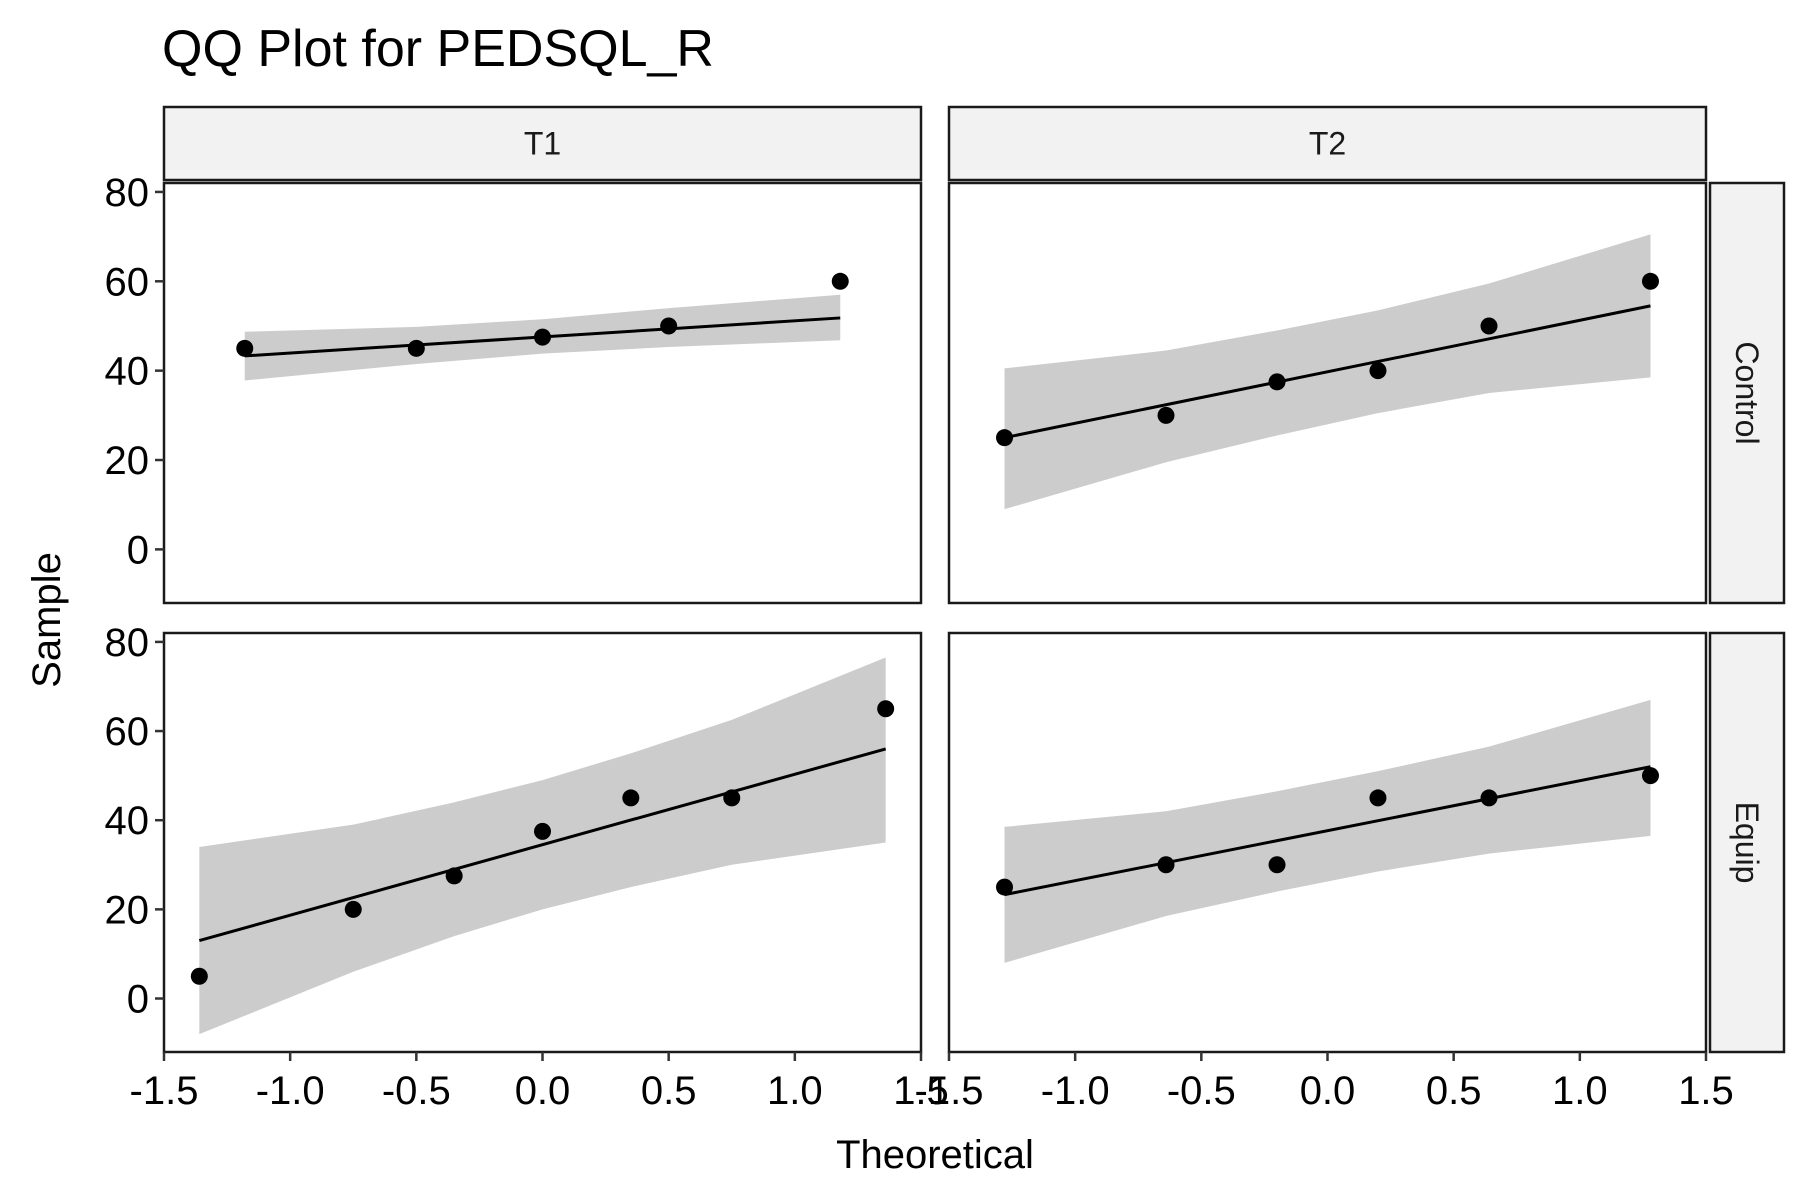 This screenshot has height=1200, width=1800. I want to click on panel-background, so click(542, 393).